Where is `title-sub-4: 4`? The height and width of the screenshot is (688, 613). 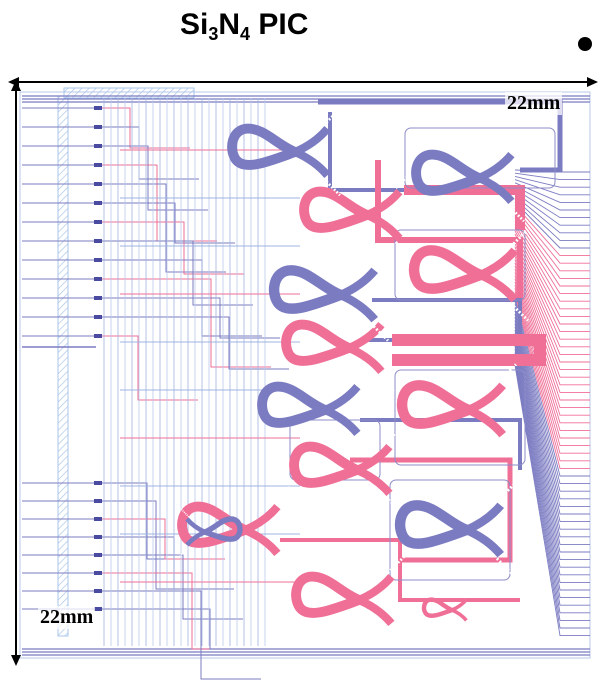 title-sub-4: 4 is located at coordinates (245, 34).